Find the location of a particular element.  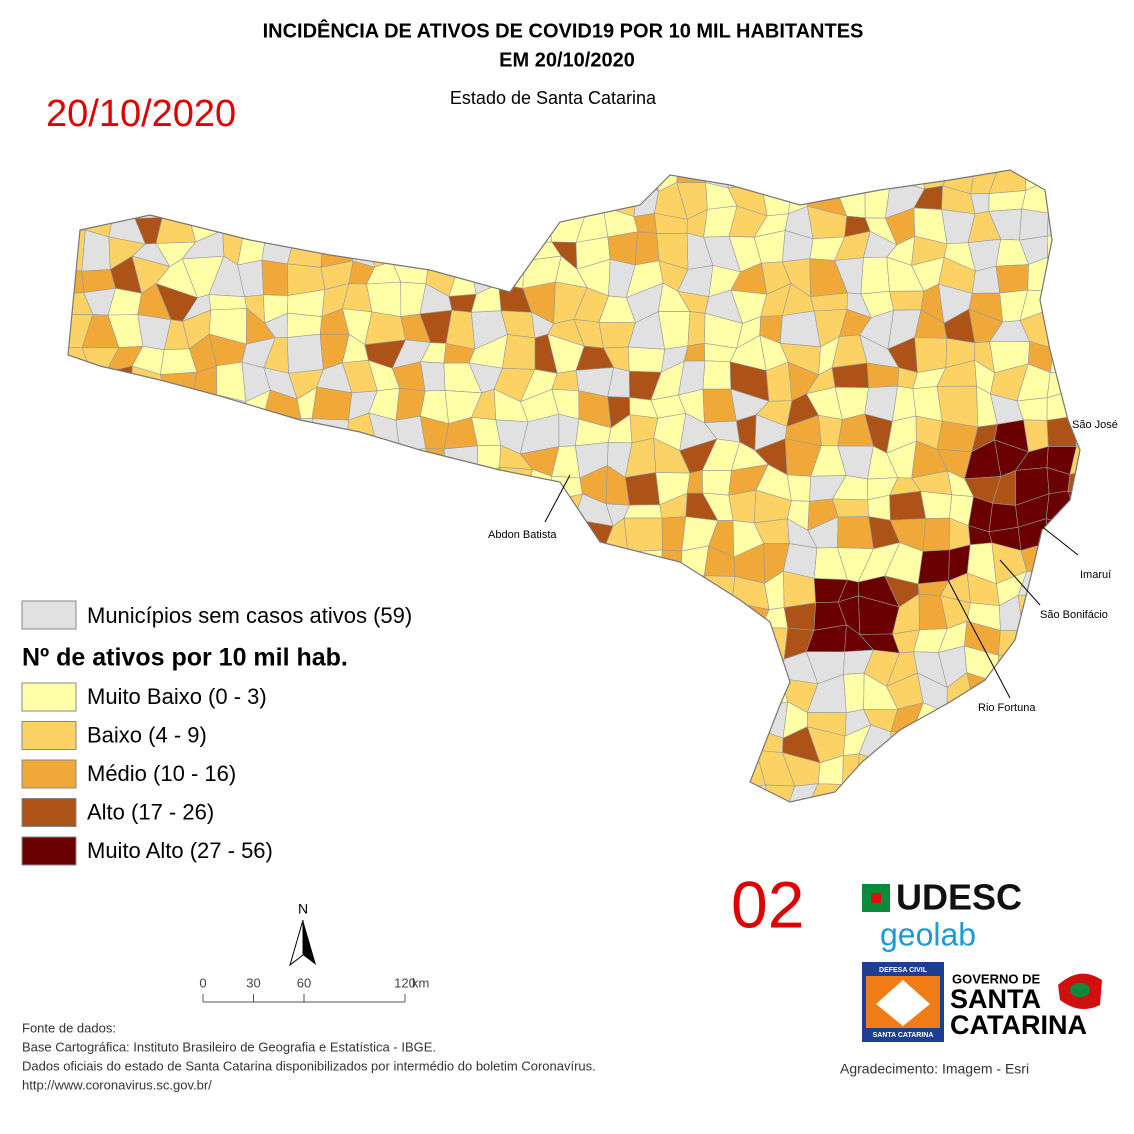

north-arrow: N is located at coordinates (302, 934).